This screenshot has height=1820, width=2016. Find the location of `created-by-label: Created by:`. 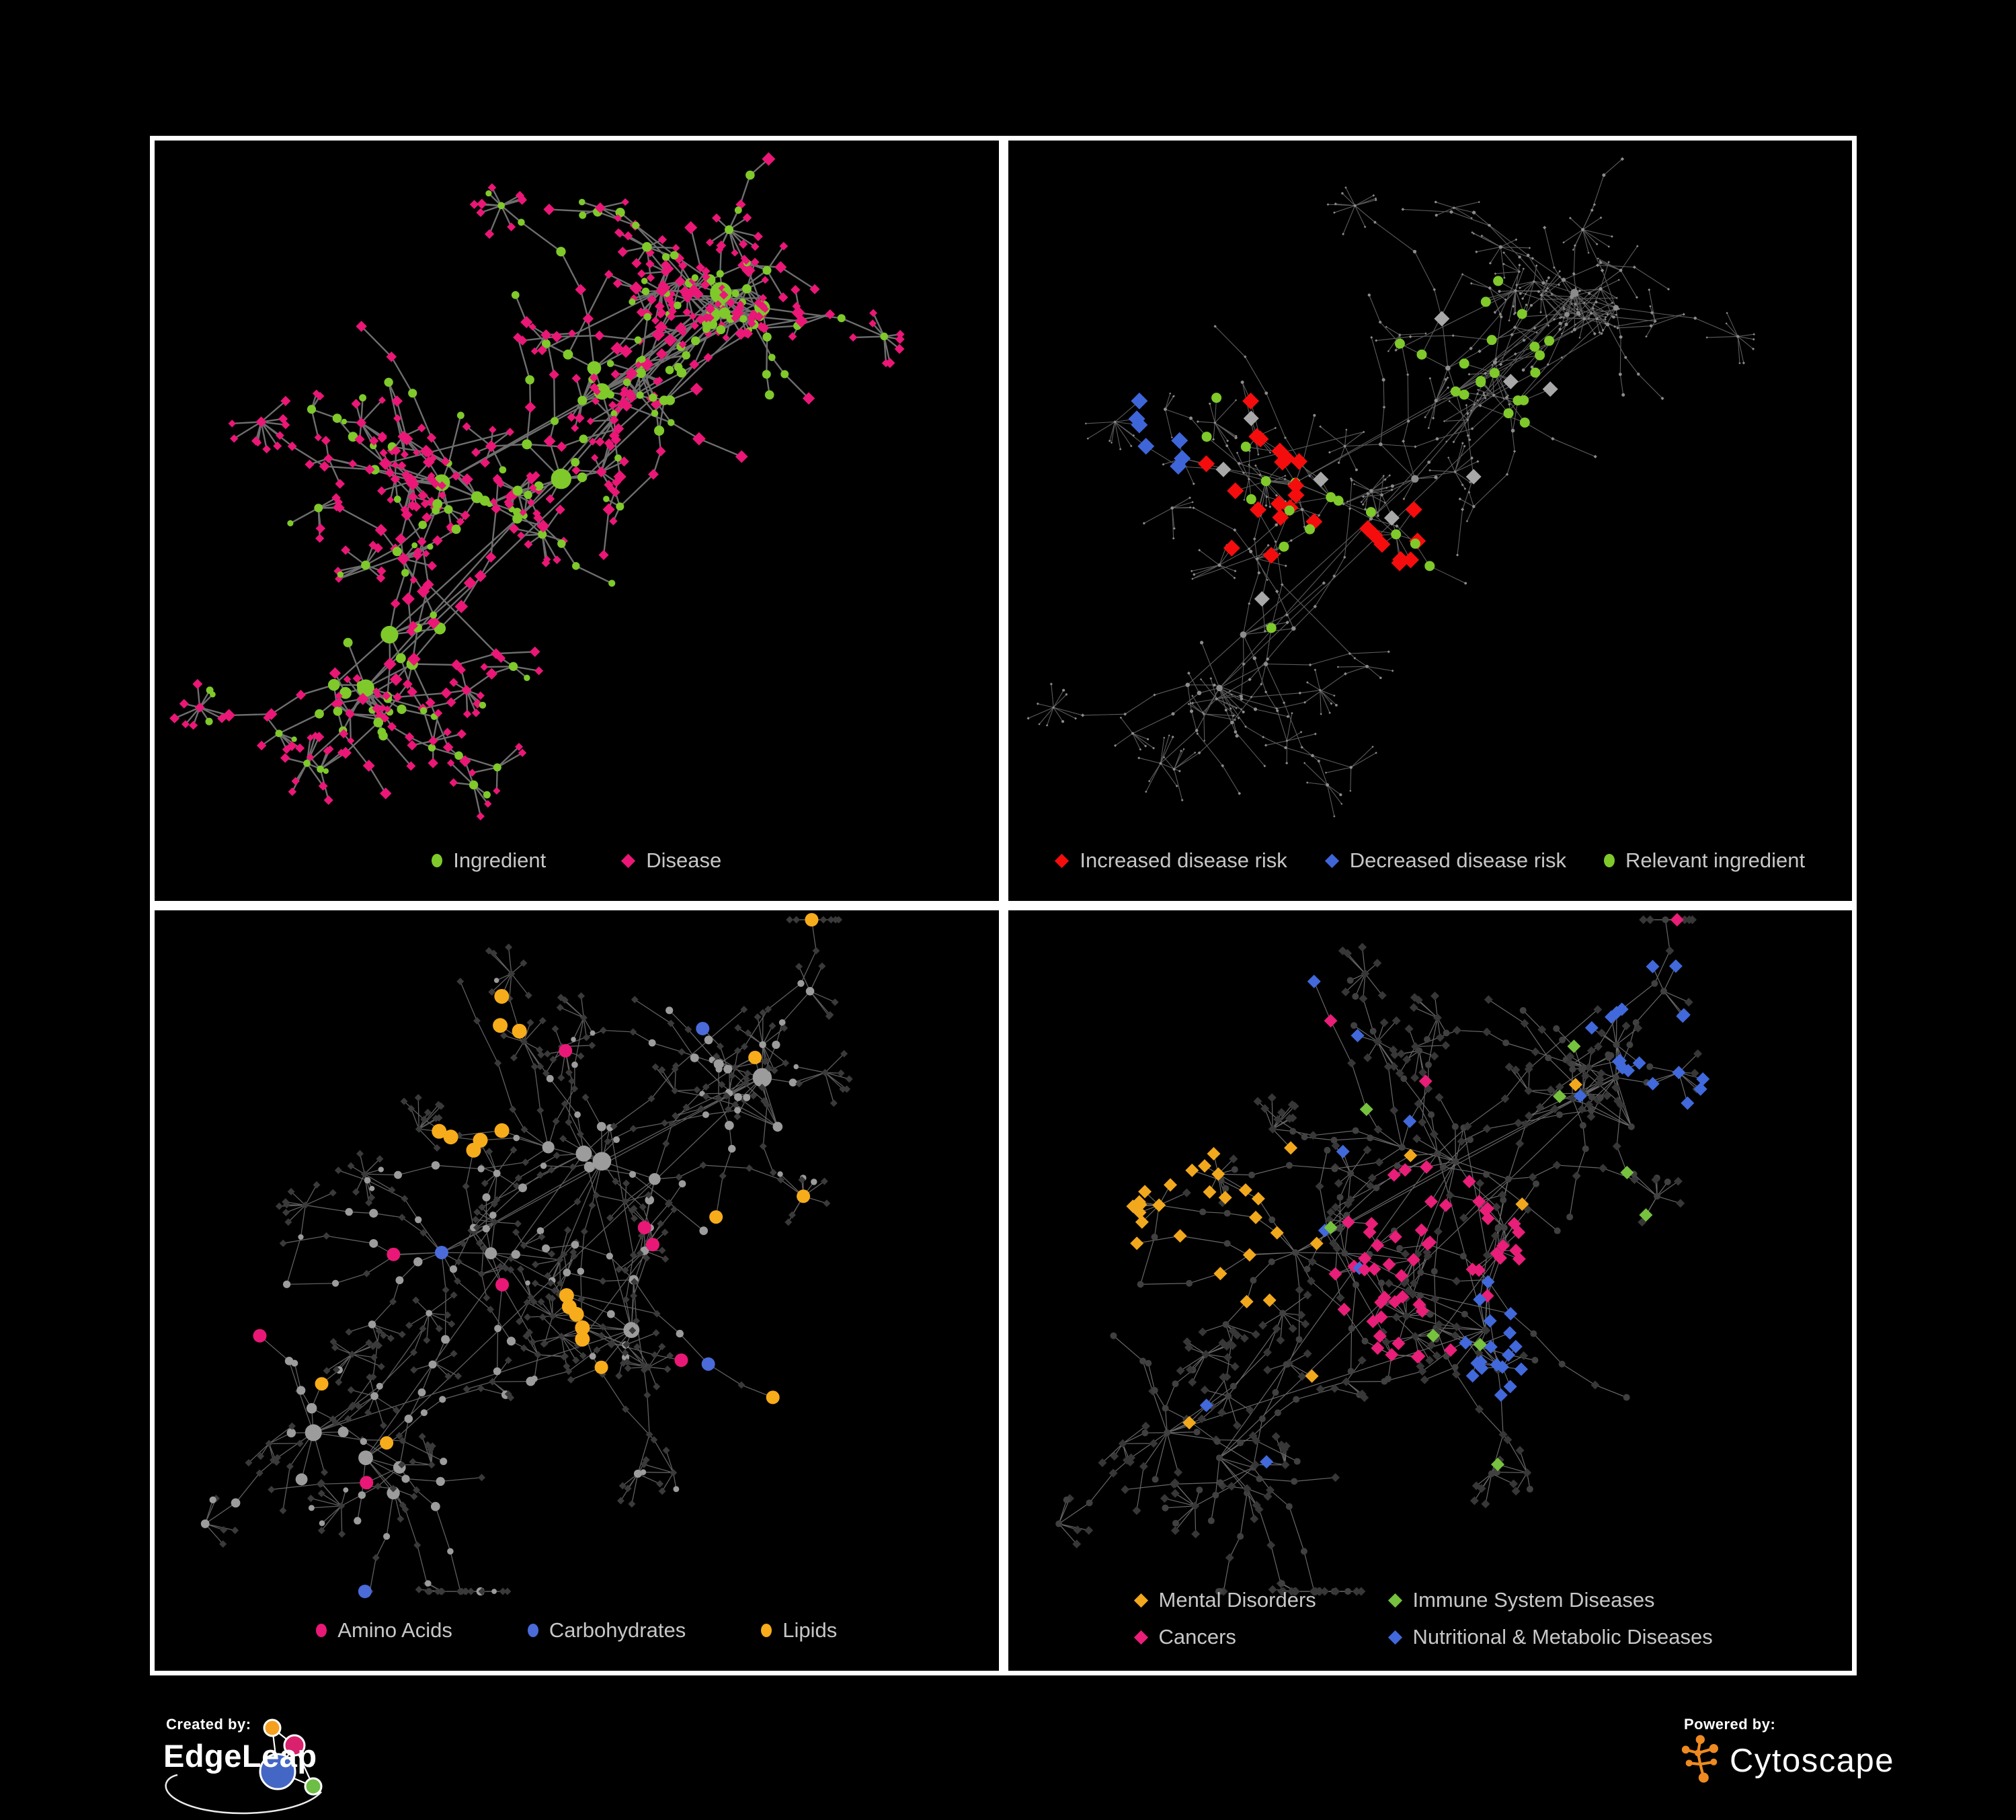

created-by-label: Created by: is located at coordinates (208, 1724).